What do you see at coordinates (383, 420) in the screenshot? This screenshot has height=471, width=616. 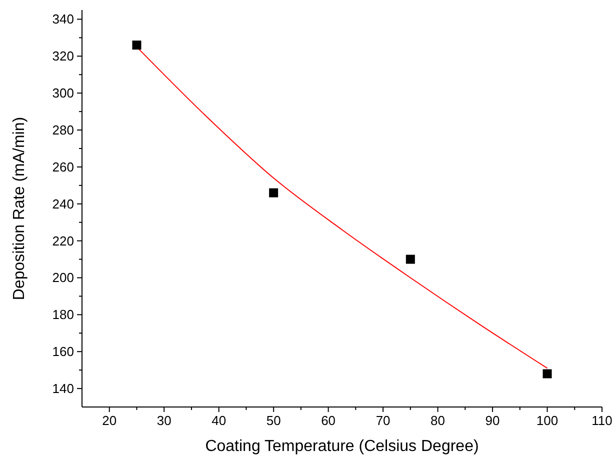 I see `x-tick-label: 70` at bounding box center [383, 420].